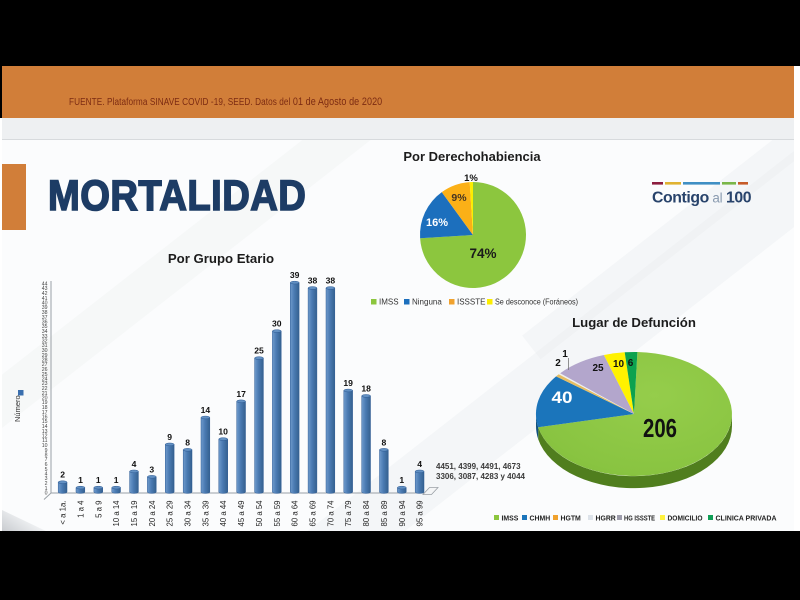 The image size is (800, 600). I want to click on svg-text: 11, so click(44, 441).